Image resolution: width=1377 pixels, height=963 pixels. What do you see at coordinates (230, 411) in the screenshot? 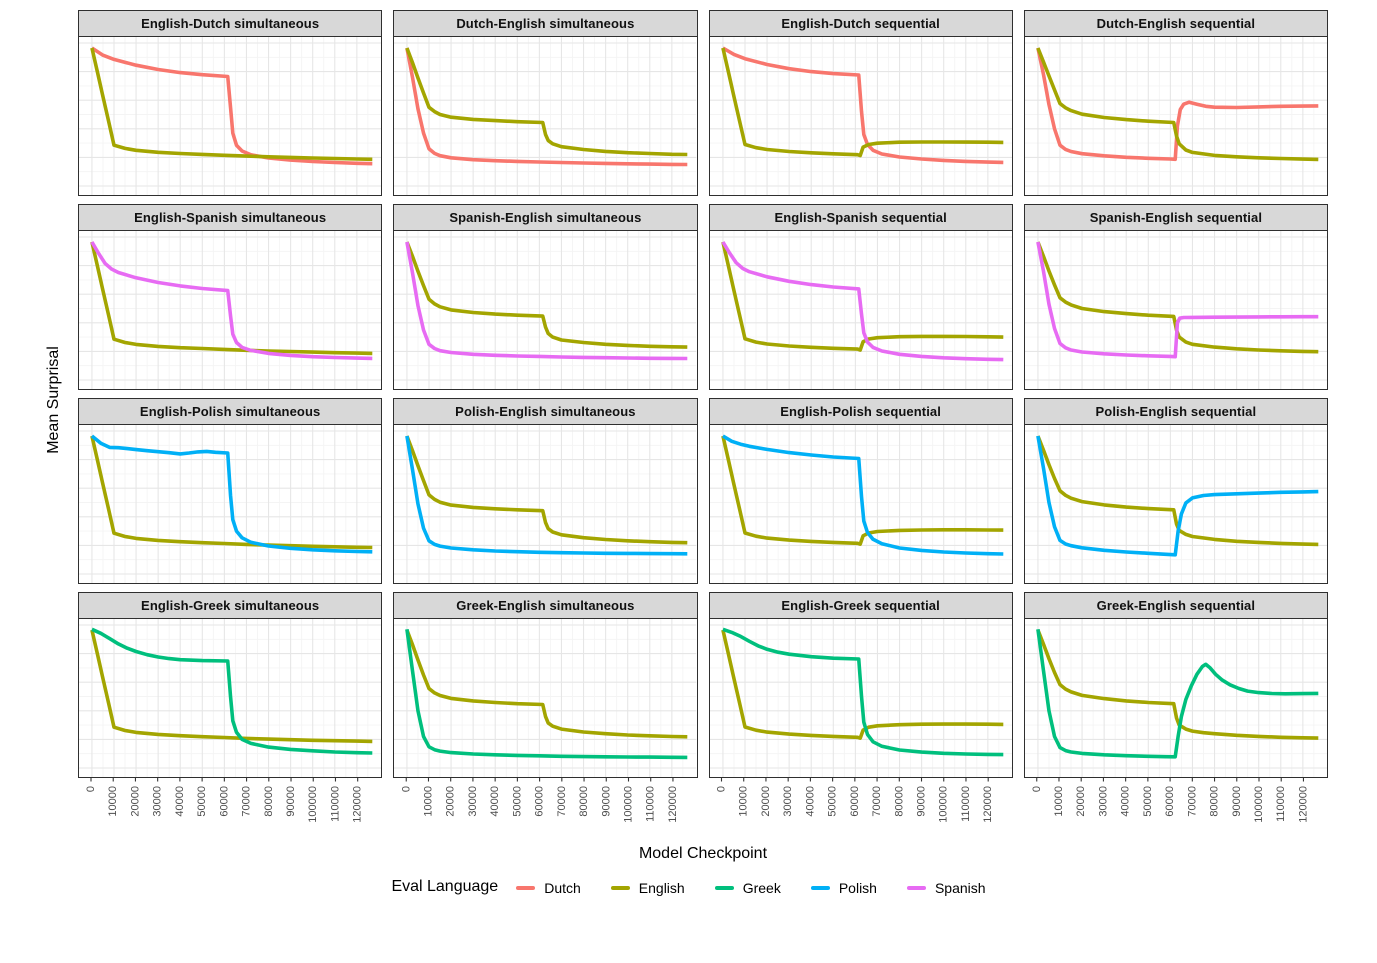
I see `facet-strip-title: English-Polish simultaneous` at bounding box center [230, 411].